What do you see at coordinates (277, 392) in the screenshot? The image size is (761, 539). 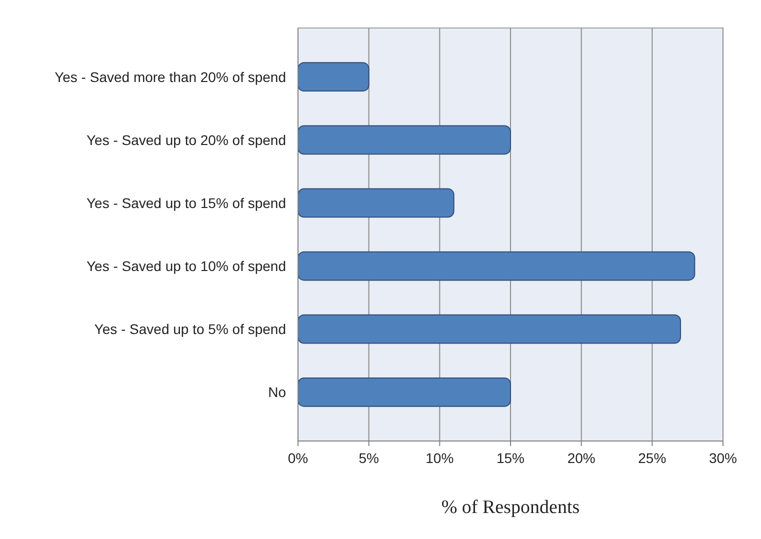 I see `y-tick-label: No` at bounding box center [277, 392].